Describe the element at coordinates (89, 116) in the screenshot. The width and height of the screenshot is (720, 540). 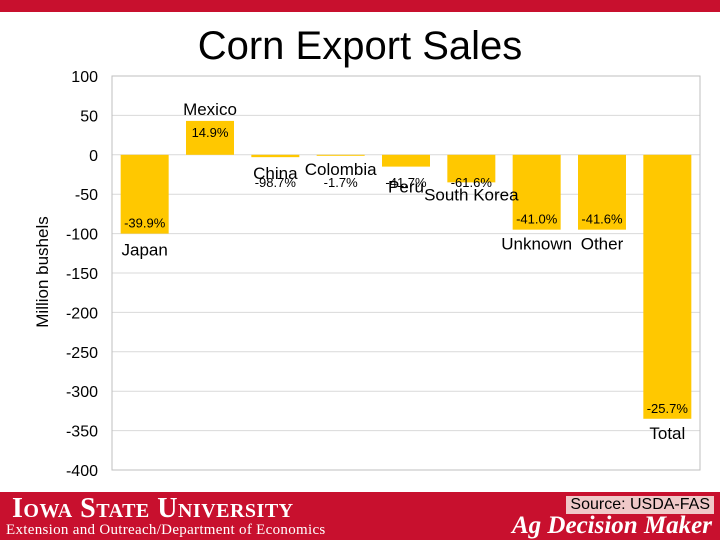
I see `y-tick-label: 50` at that location.